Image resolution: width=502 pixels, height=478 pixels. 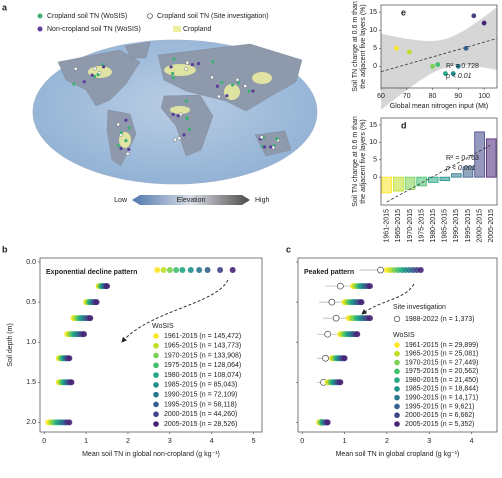 What do you see at coordinates (288, 249) in the screenshot?
I see `panel-label: c` at bounding box center [288, 249].